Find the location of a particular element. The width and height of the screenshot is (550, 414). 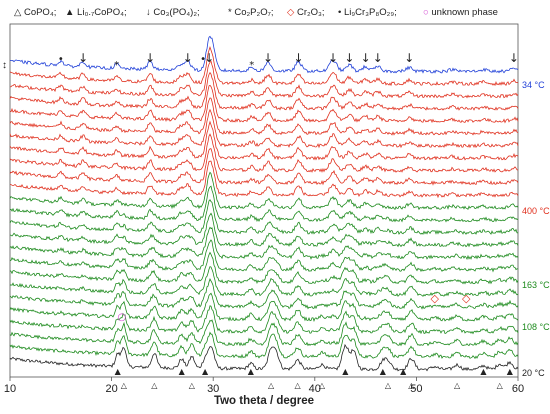

legend-label: Co₃(PO₄)₂; is located at coordinates (175, 12).